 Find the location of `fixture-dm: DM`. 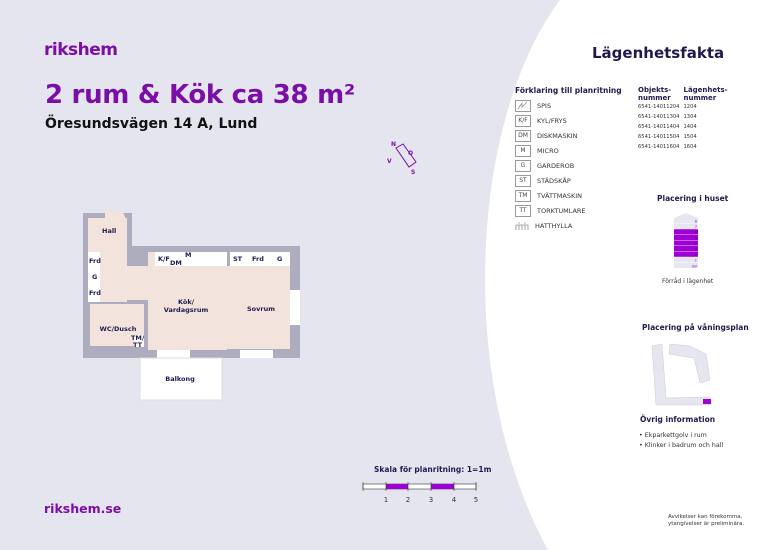

fixture-dm: DM is located at coordinates (176, 263).